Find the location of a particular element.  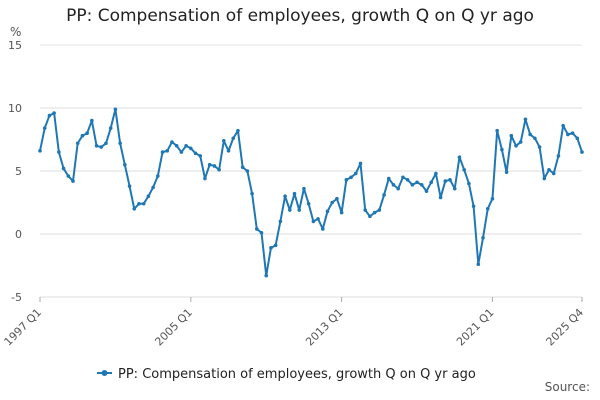

y-axis-unit: % is located at coordinates (15, 32).